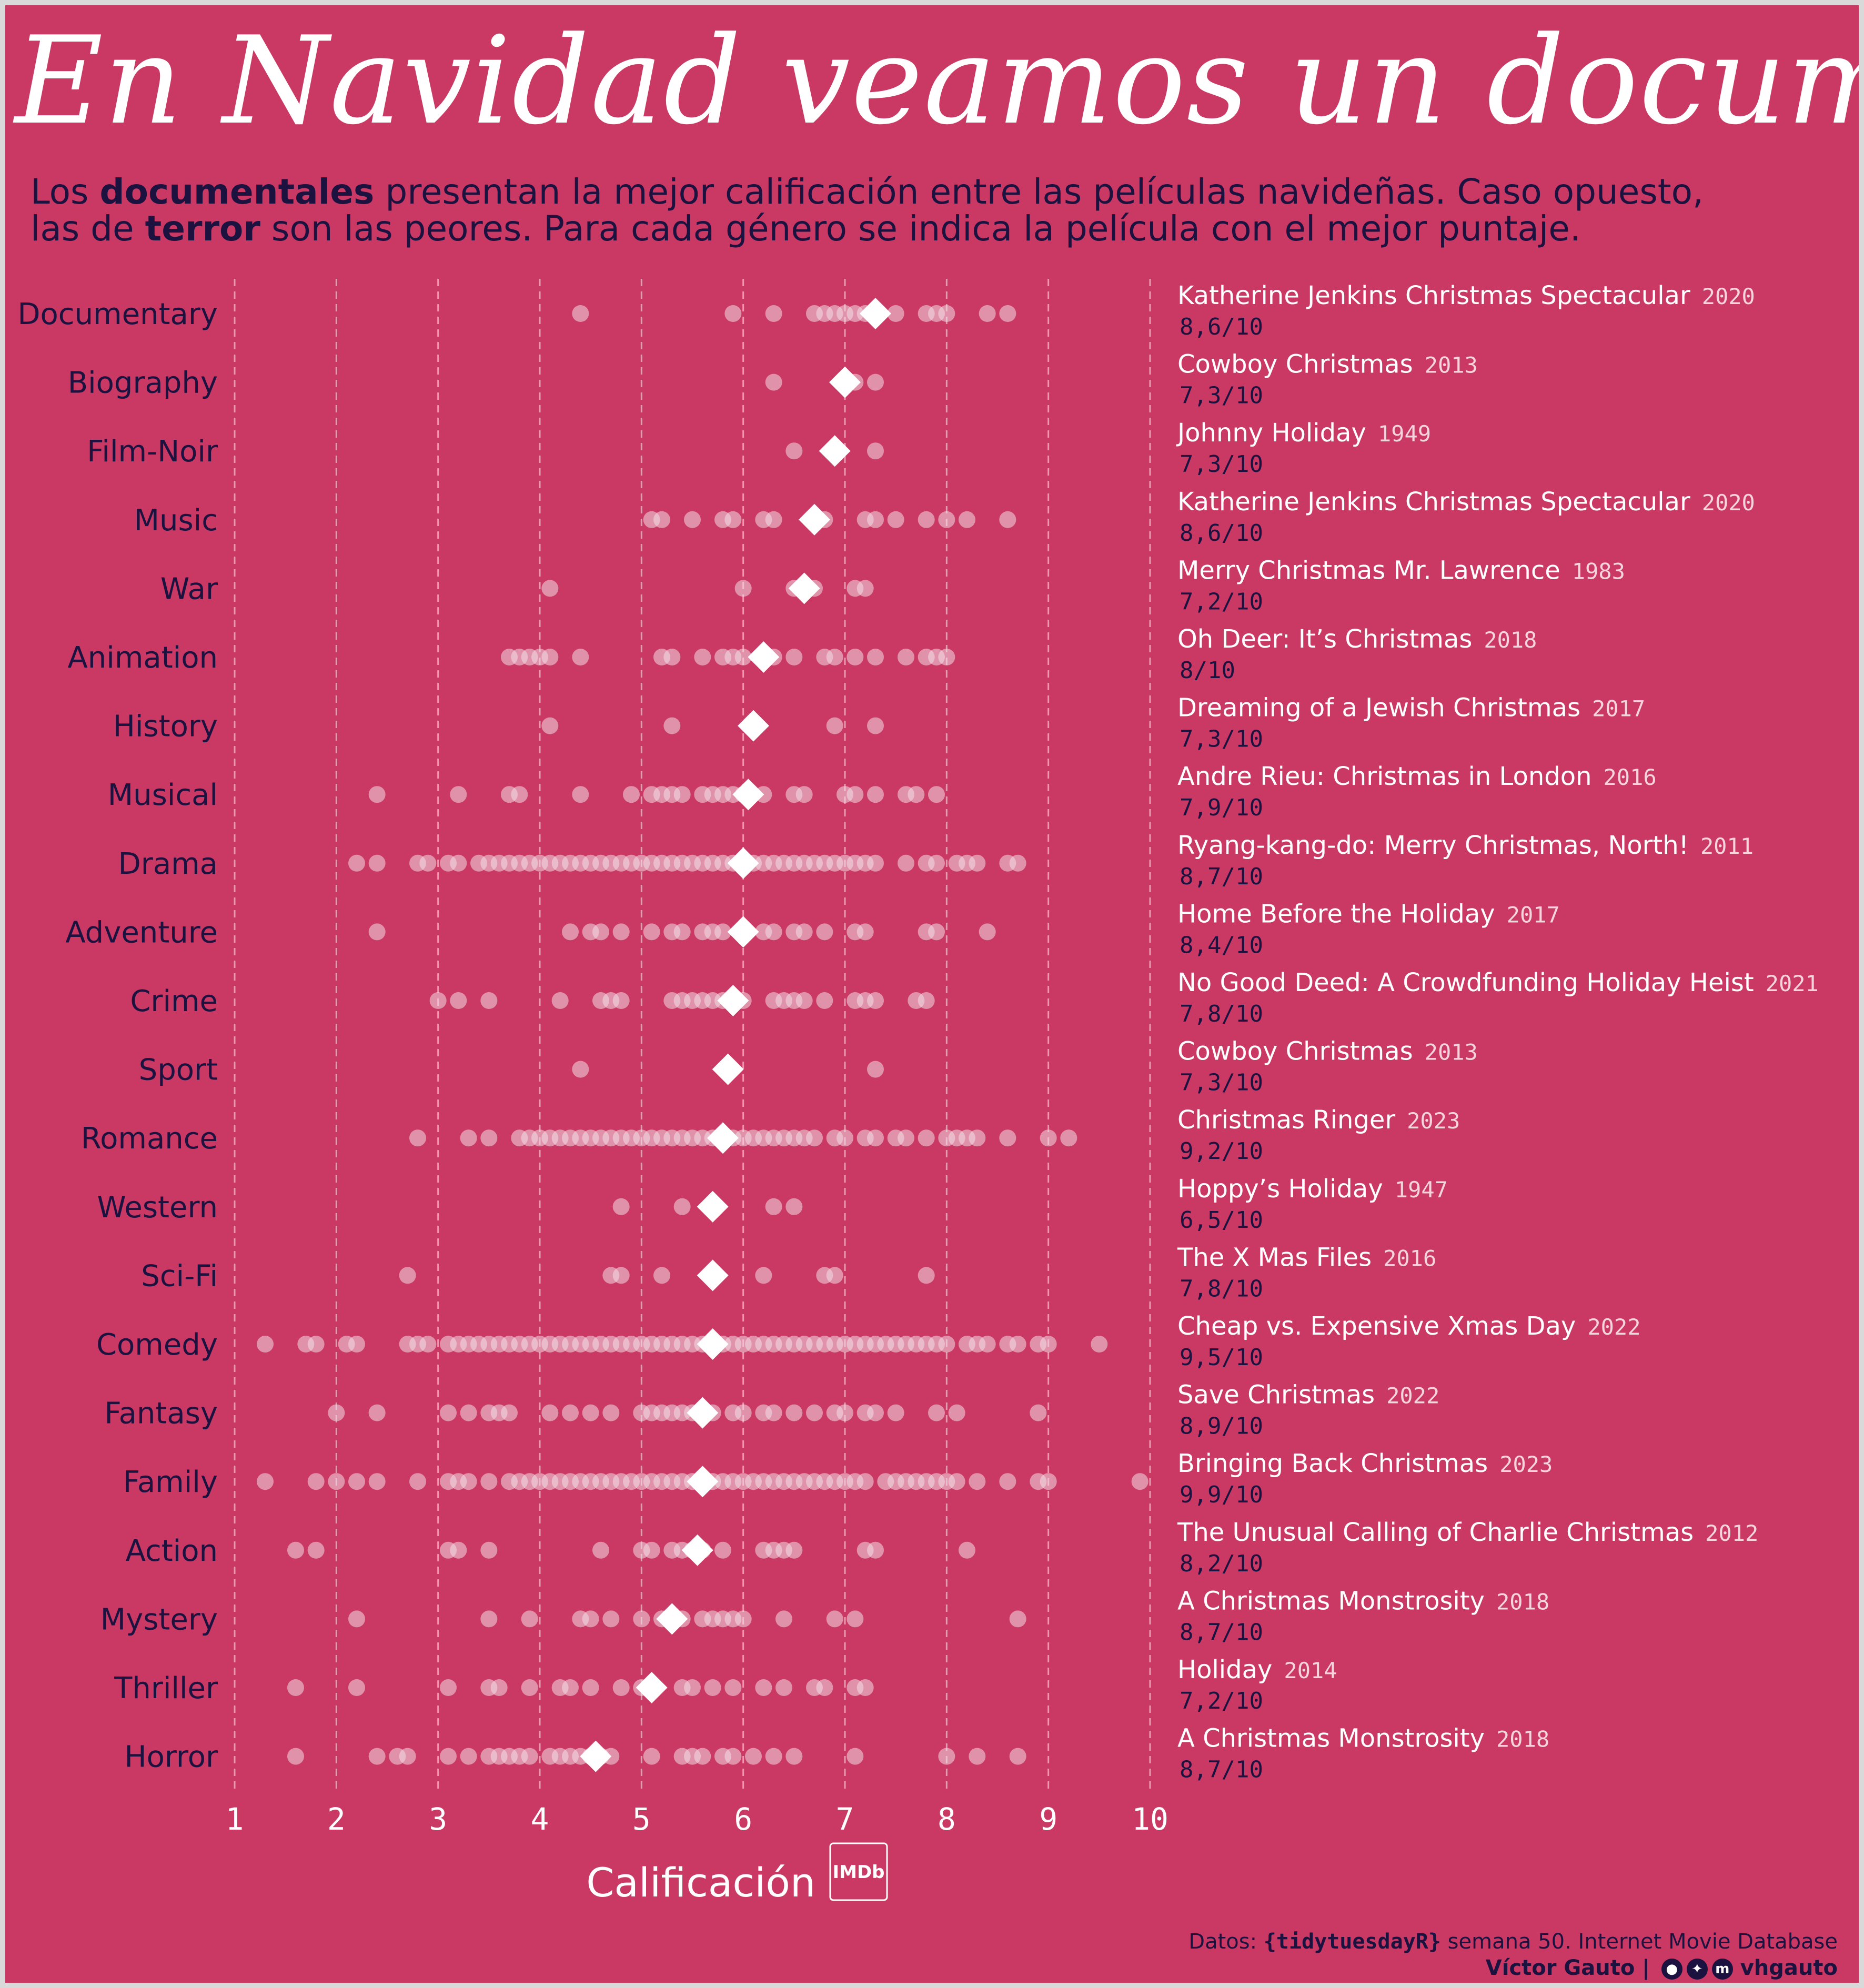 This screenshot has height=1988, width=1864. Describe the element at coordinates (825, 1616) in the screenshot. I see `genre-row: Mystery A Christmas Monstrosity 2018 8,7/10` at that location.